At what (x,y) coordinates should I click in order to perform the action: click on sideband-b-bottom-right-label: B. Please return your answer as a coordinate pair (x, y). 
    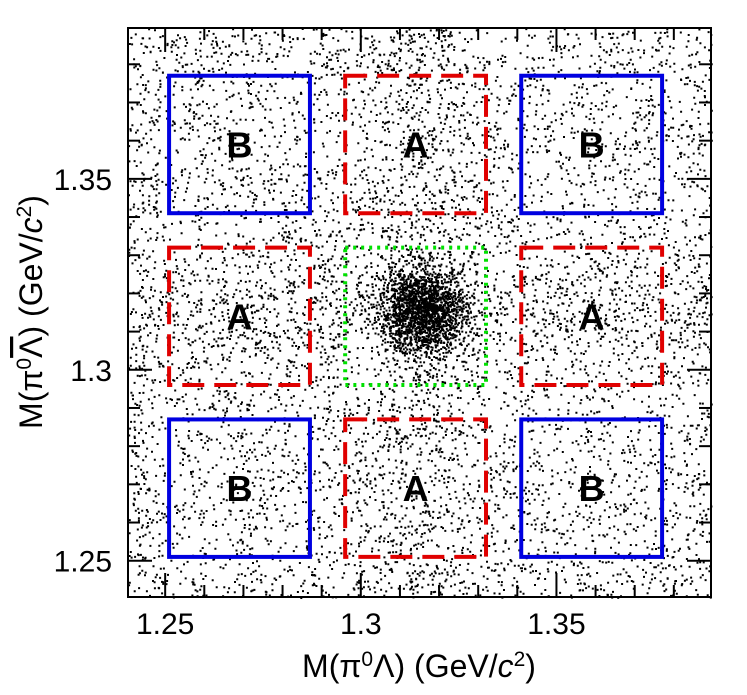
    Looking at the image, I should click on (592, 488).